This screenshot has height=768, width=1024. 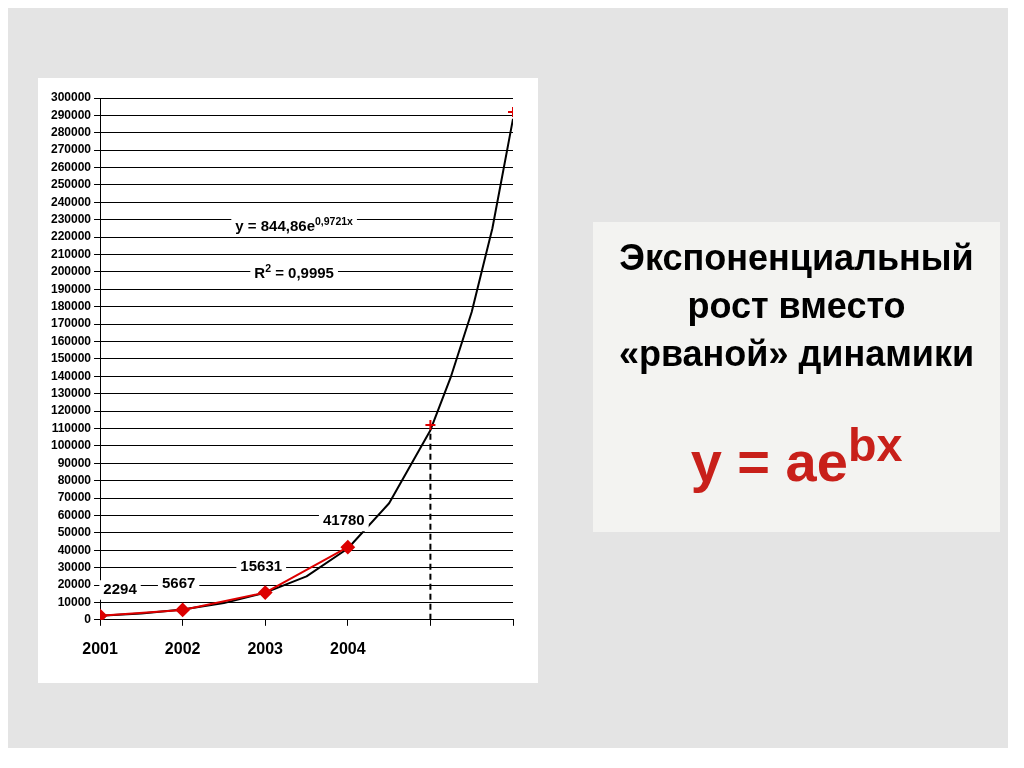 What do you see at coordinates (71, 288) in the screenshot?
I see `y-tick-label: 190000` at bounding box center [71, 288].